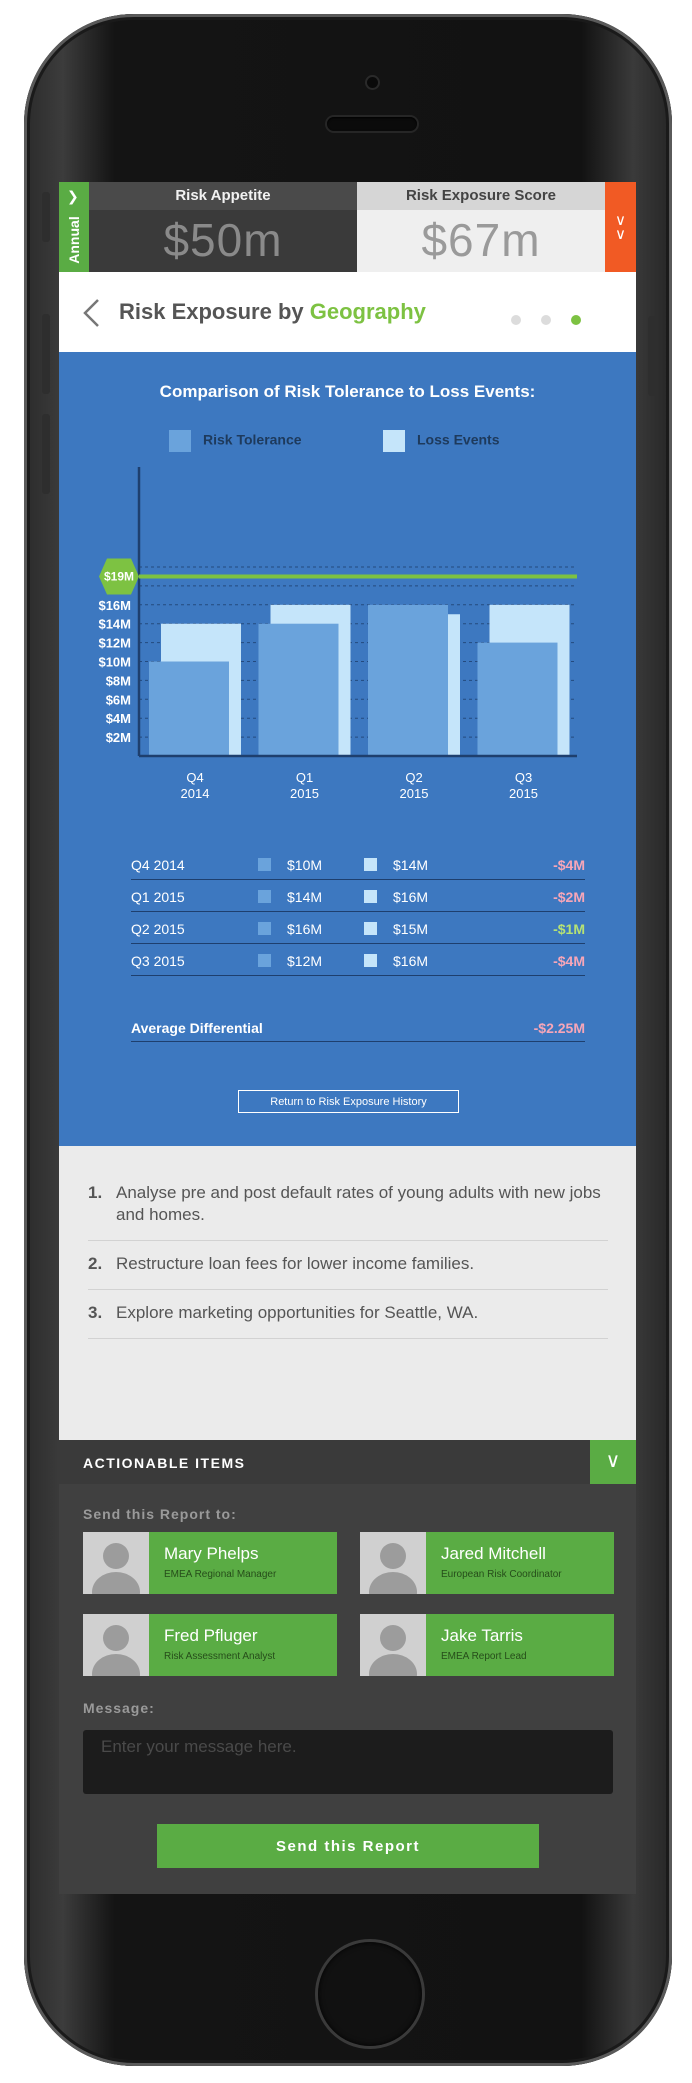 This screenshot has height=2083, width=692. I want to click on quarter-label: Q1 2015, so click(158, 897).